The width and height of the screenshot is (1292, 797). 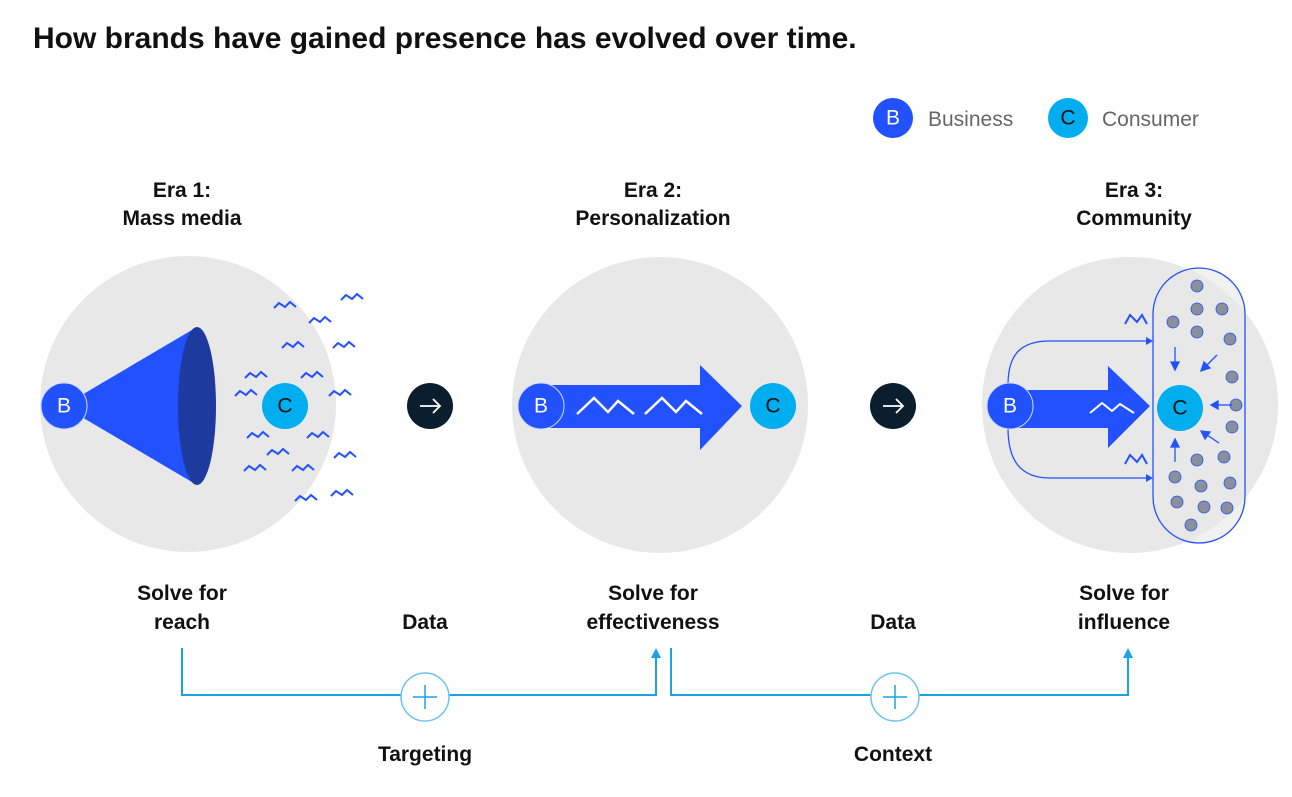 What do you see at coordinates (652, 622) in the screenshot?
I see `era-2-goal: effectiveness` at bounding box center [652, 622].